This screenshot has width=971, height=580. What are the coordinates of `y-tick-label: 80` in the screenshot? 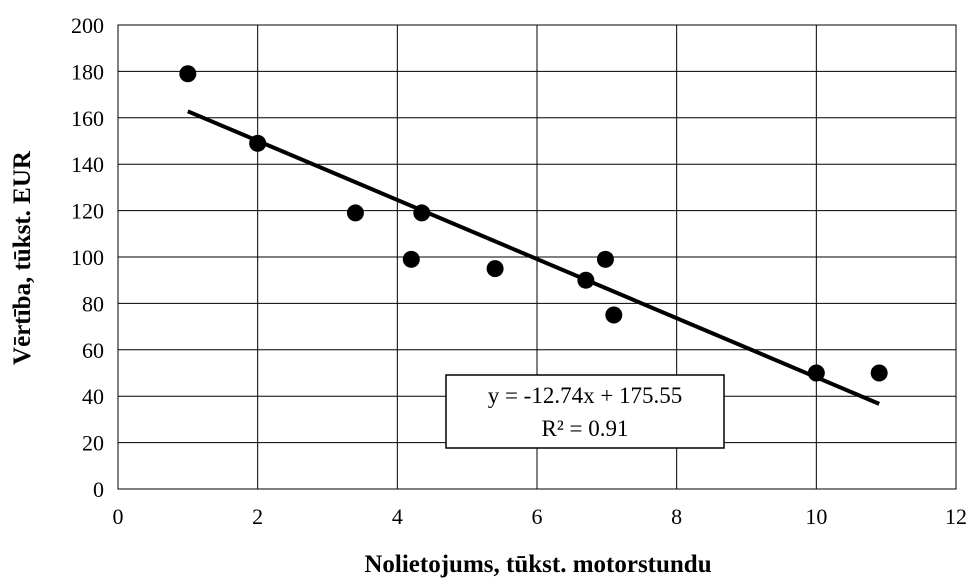 It's located at (93, 303).